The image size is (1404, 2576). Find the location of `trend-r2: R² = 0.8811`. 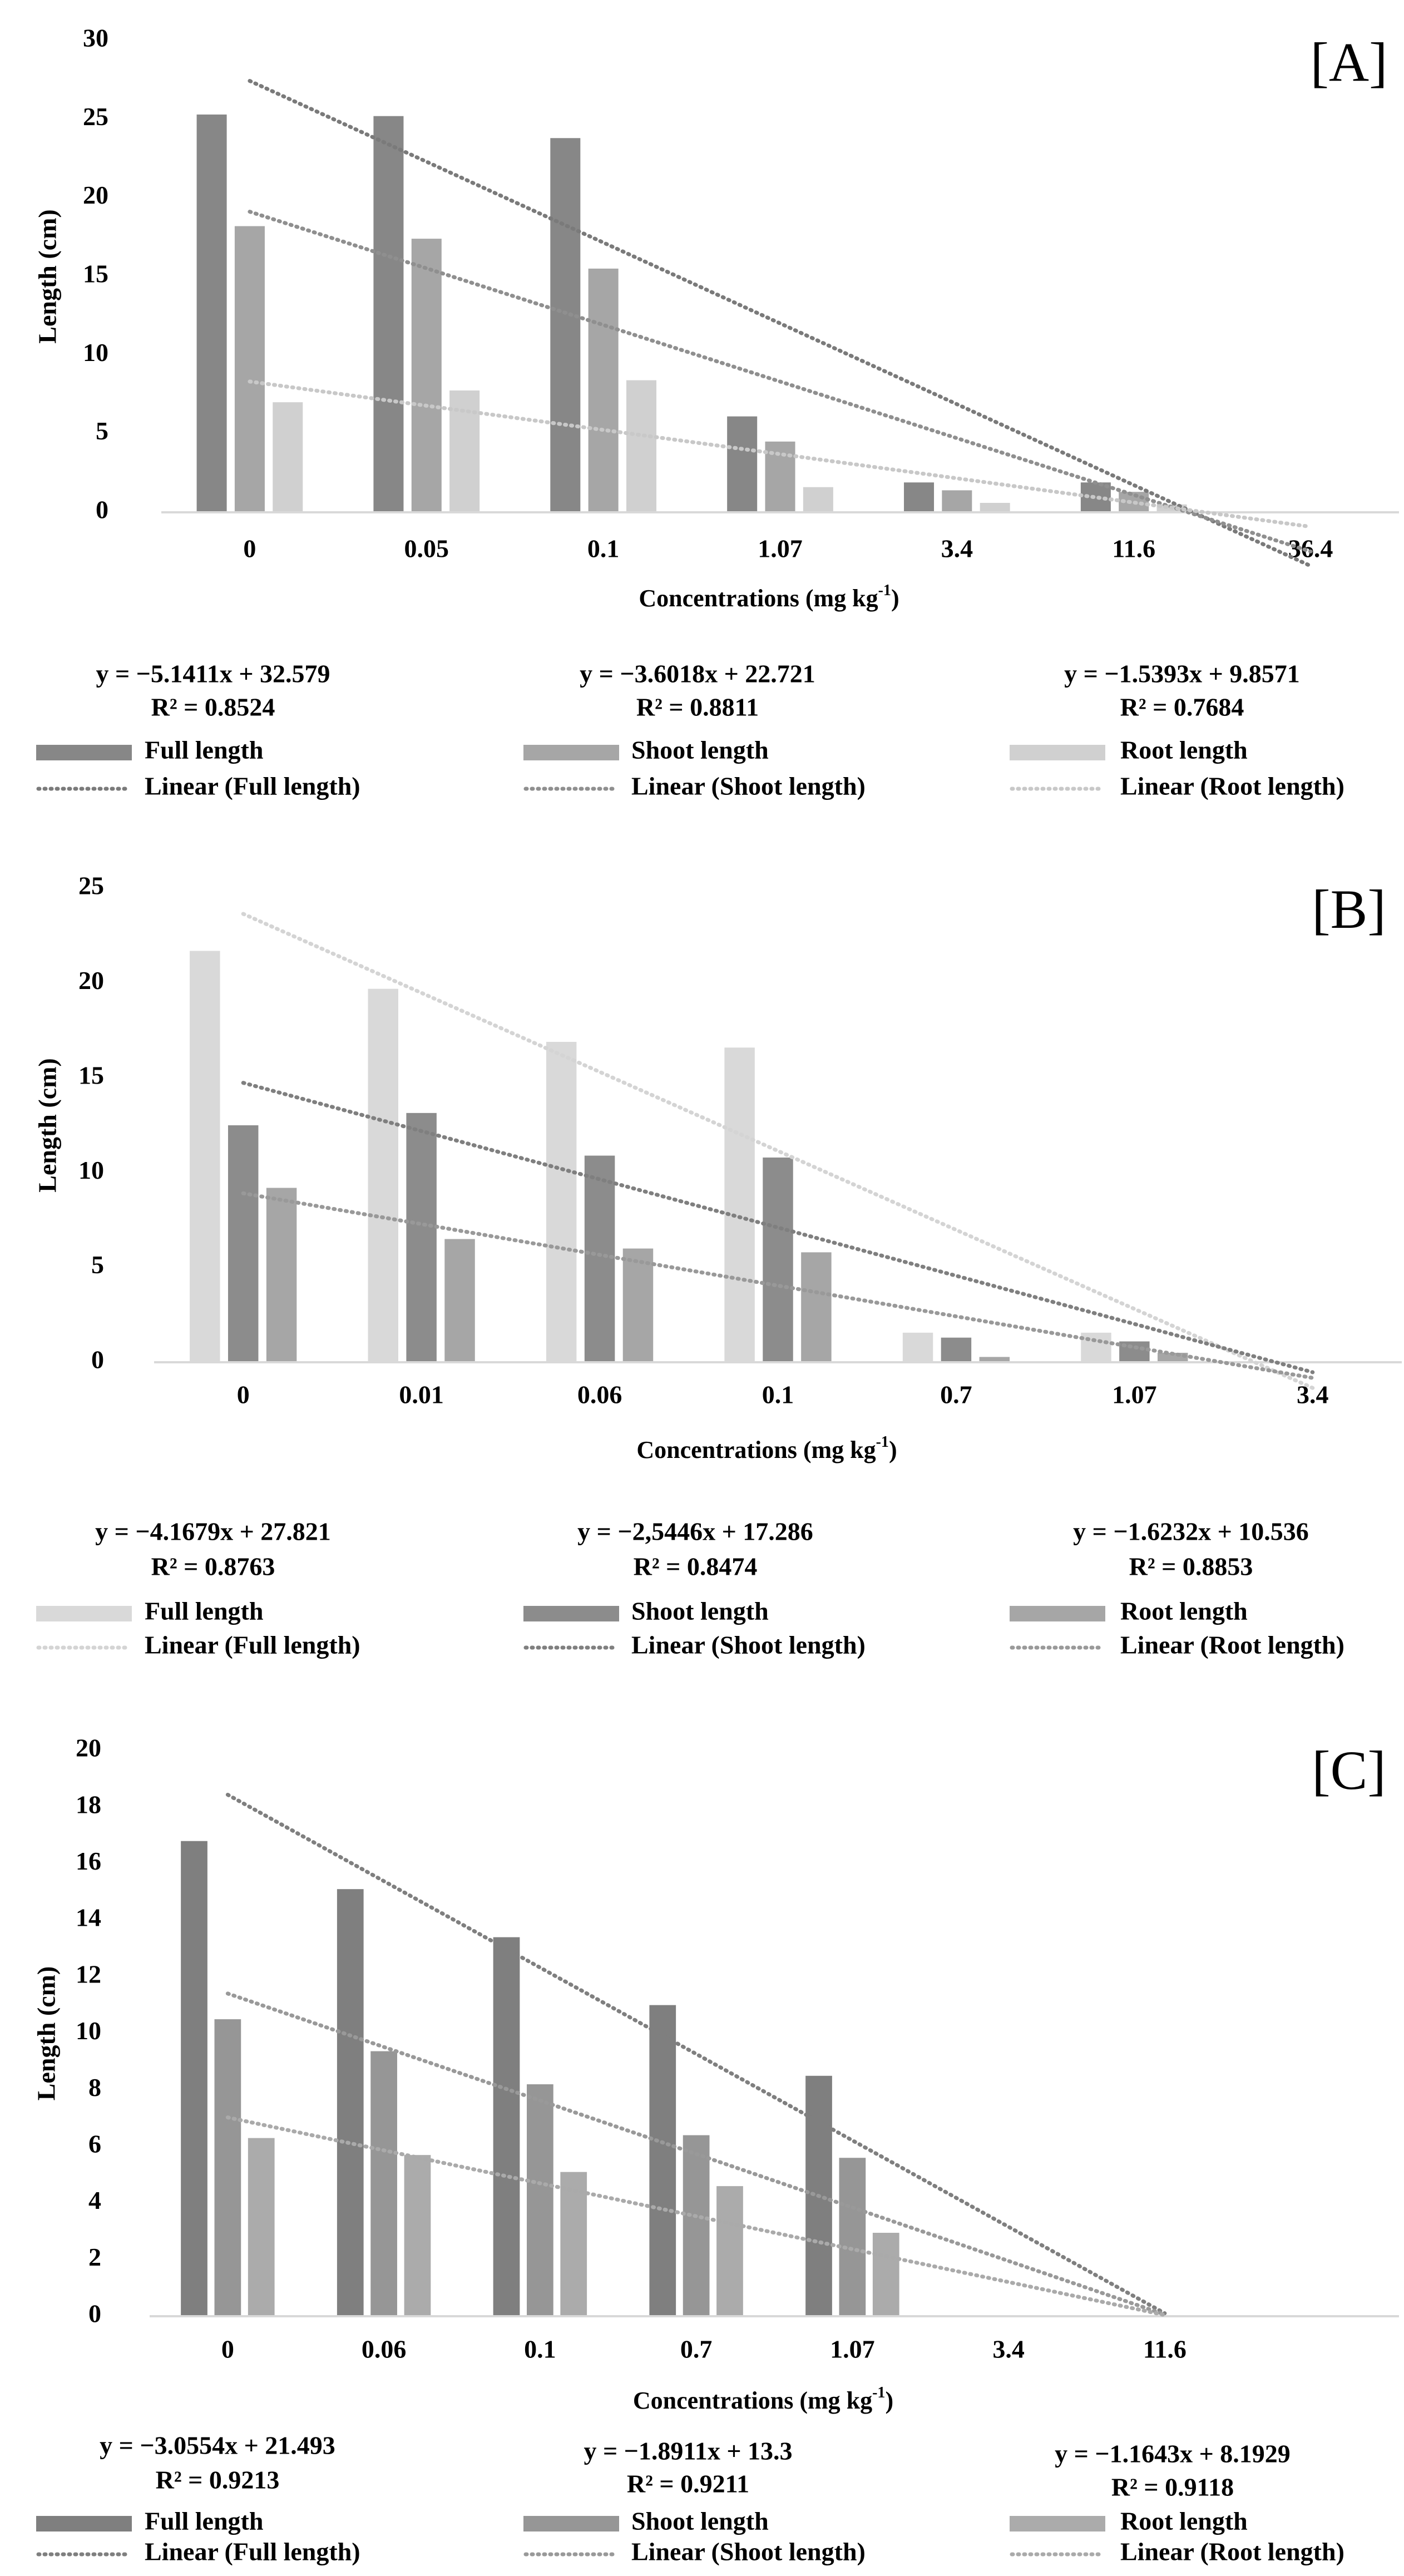

trend-r2: R² = 0.8811 is located at coordinates (697, 707).